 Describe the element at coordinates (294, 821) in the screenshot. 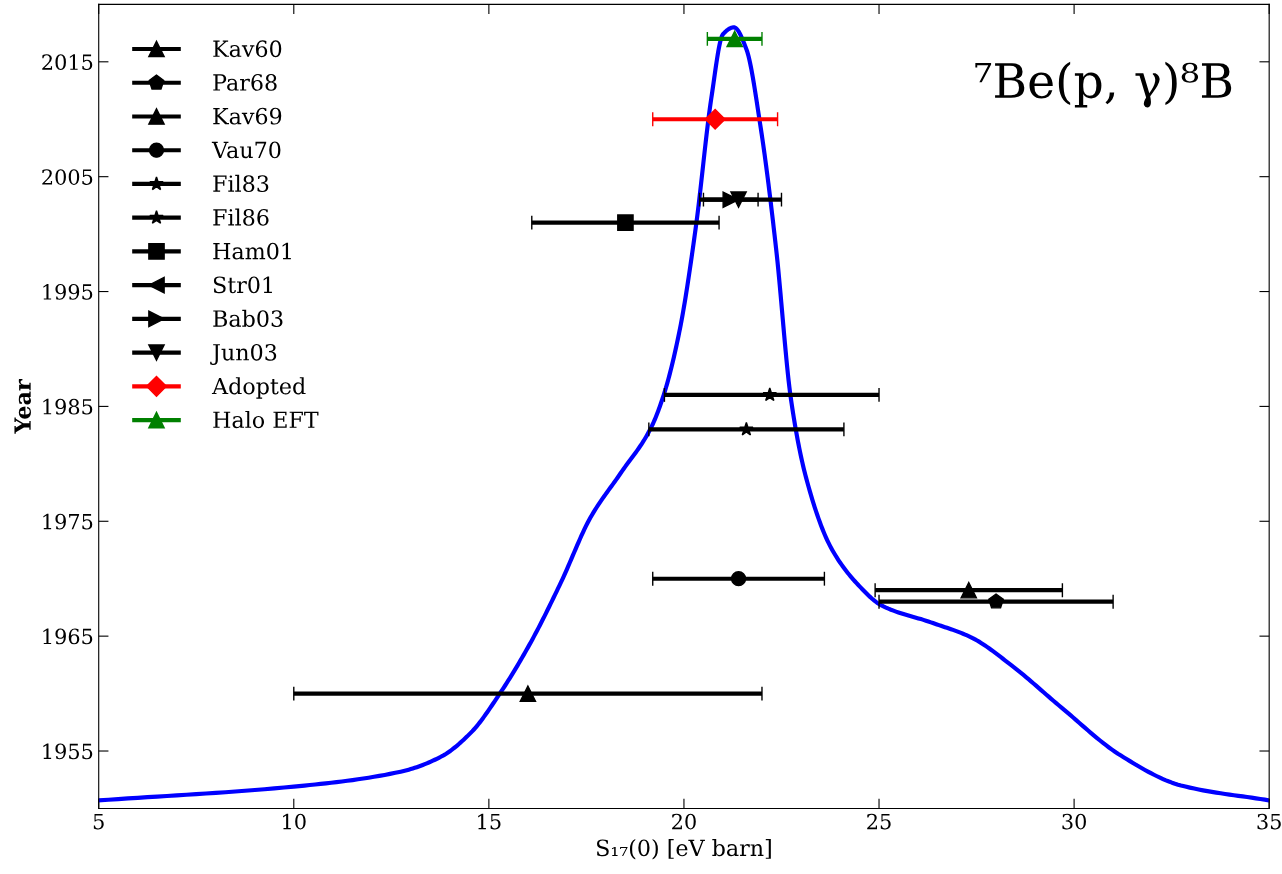

I see `x-tick-label: 10` at that location.